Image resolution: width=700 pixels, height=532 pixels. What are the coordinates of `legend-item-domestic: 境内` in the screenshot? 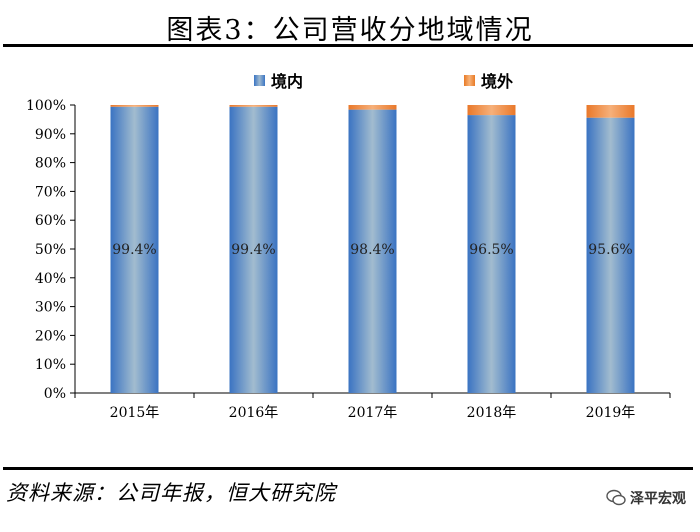 It's located at (278, 80).